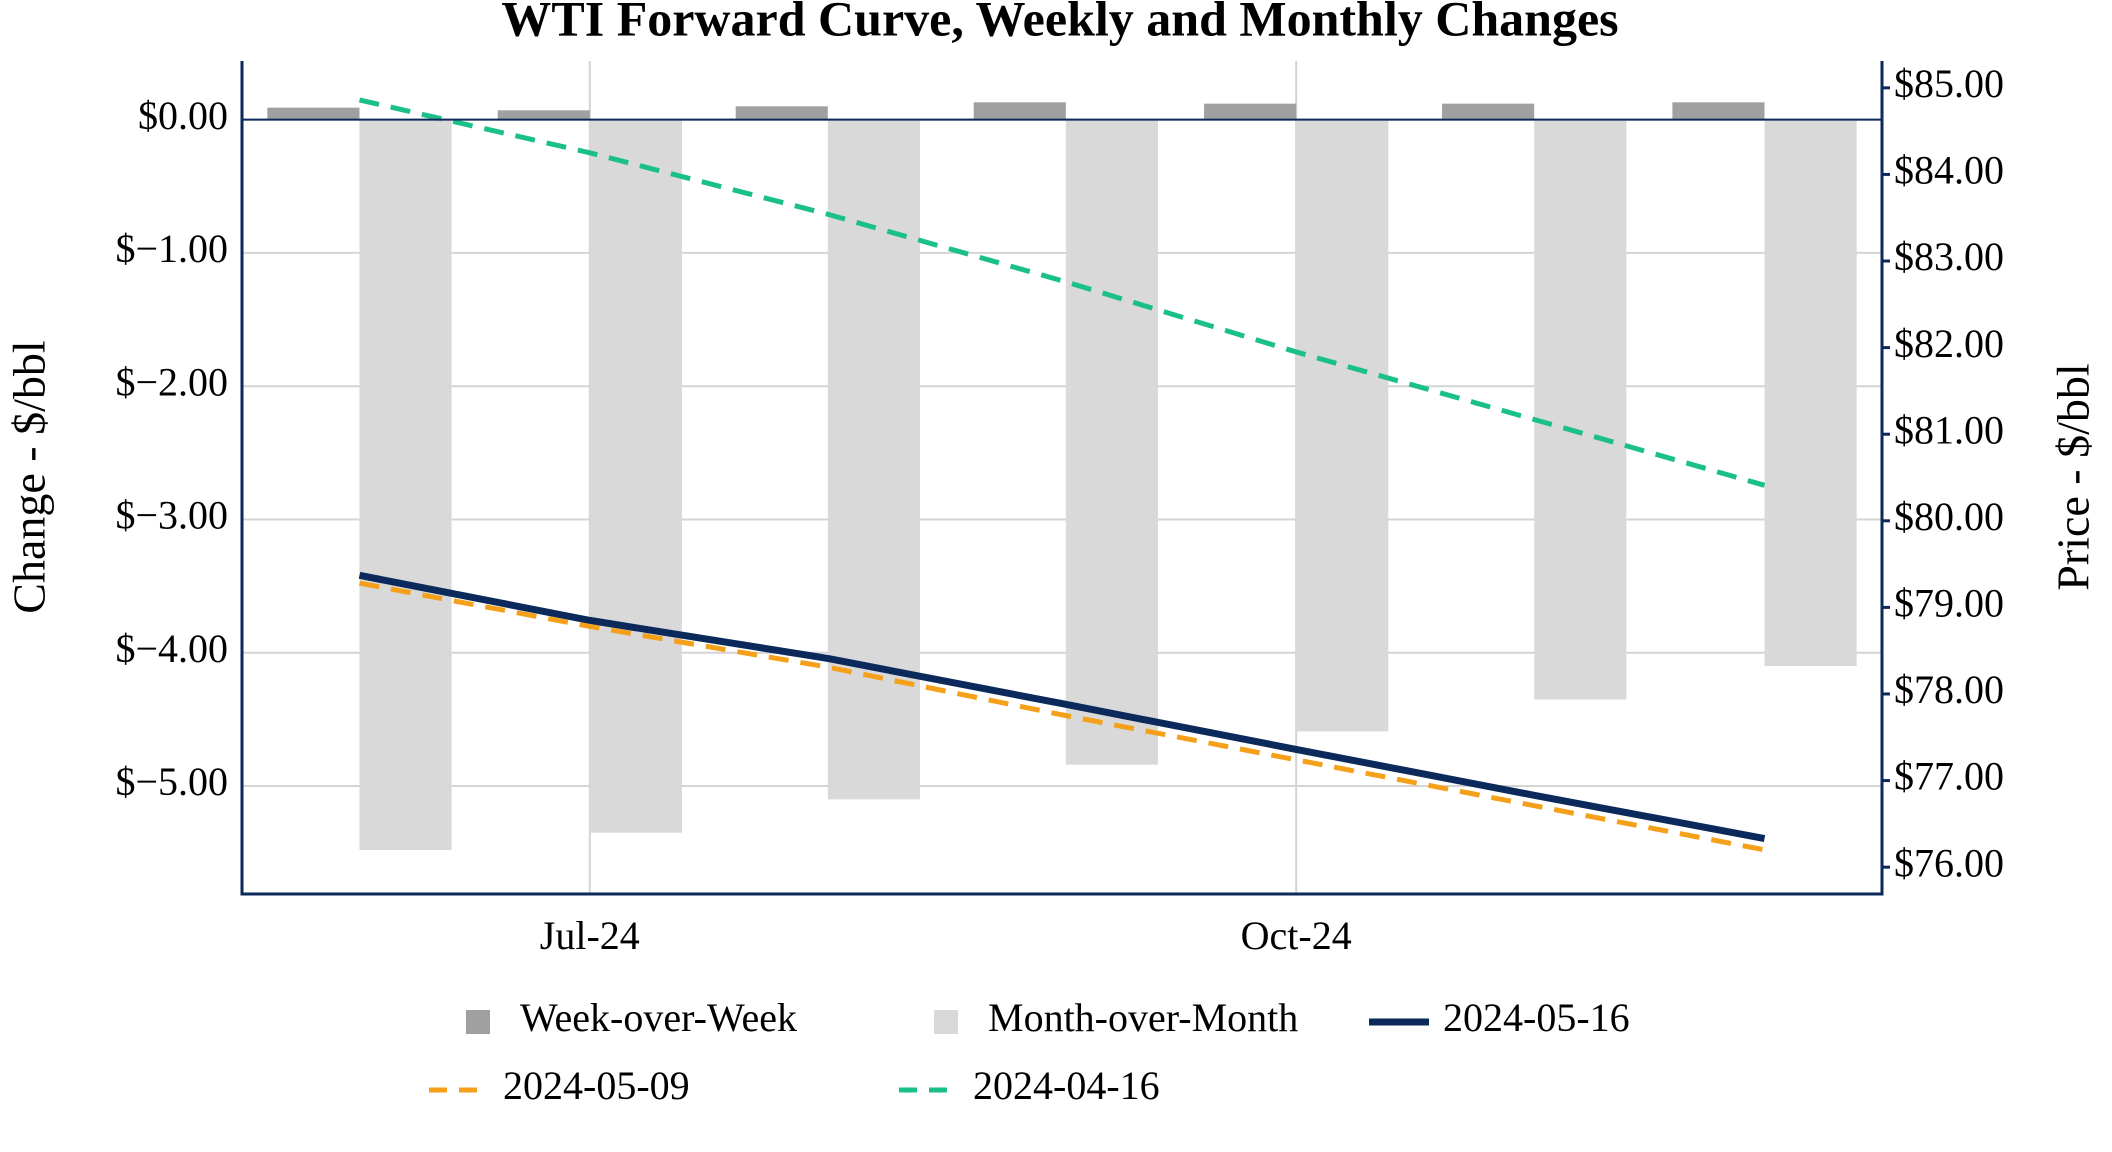  What do you see at coordinates (2073, 476) in the screenshot?
I see `y2-axis-label: Price - $/bbl` at bounding box center [2073, 476].